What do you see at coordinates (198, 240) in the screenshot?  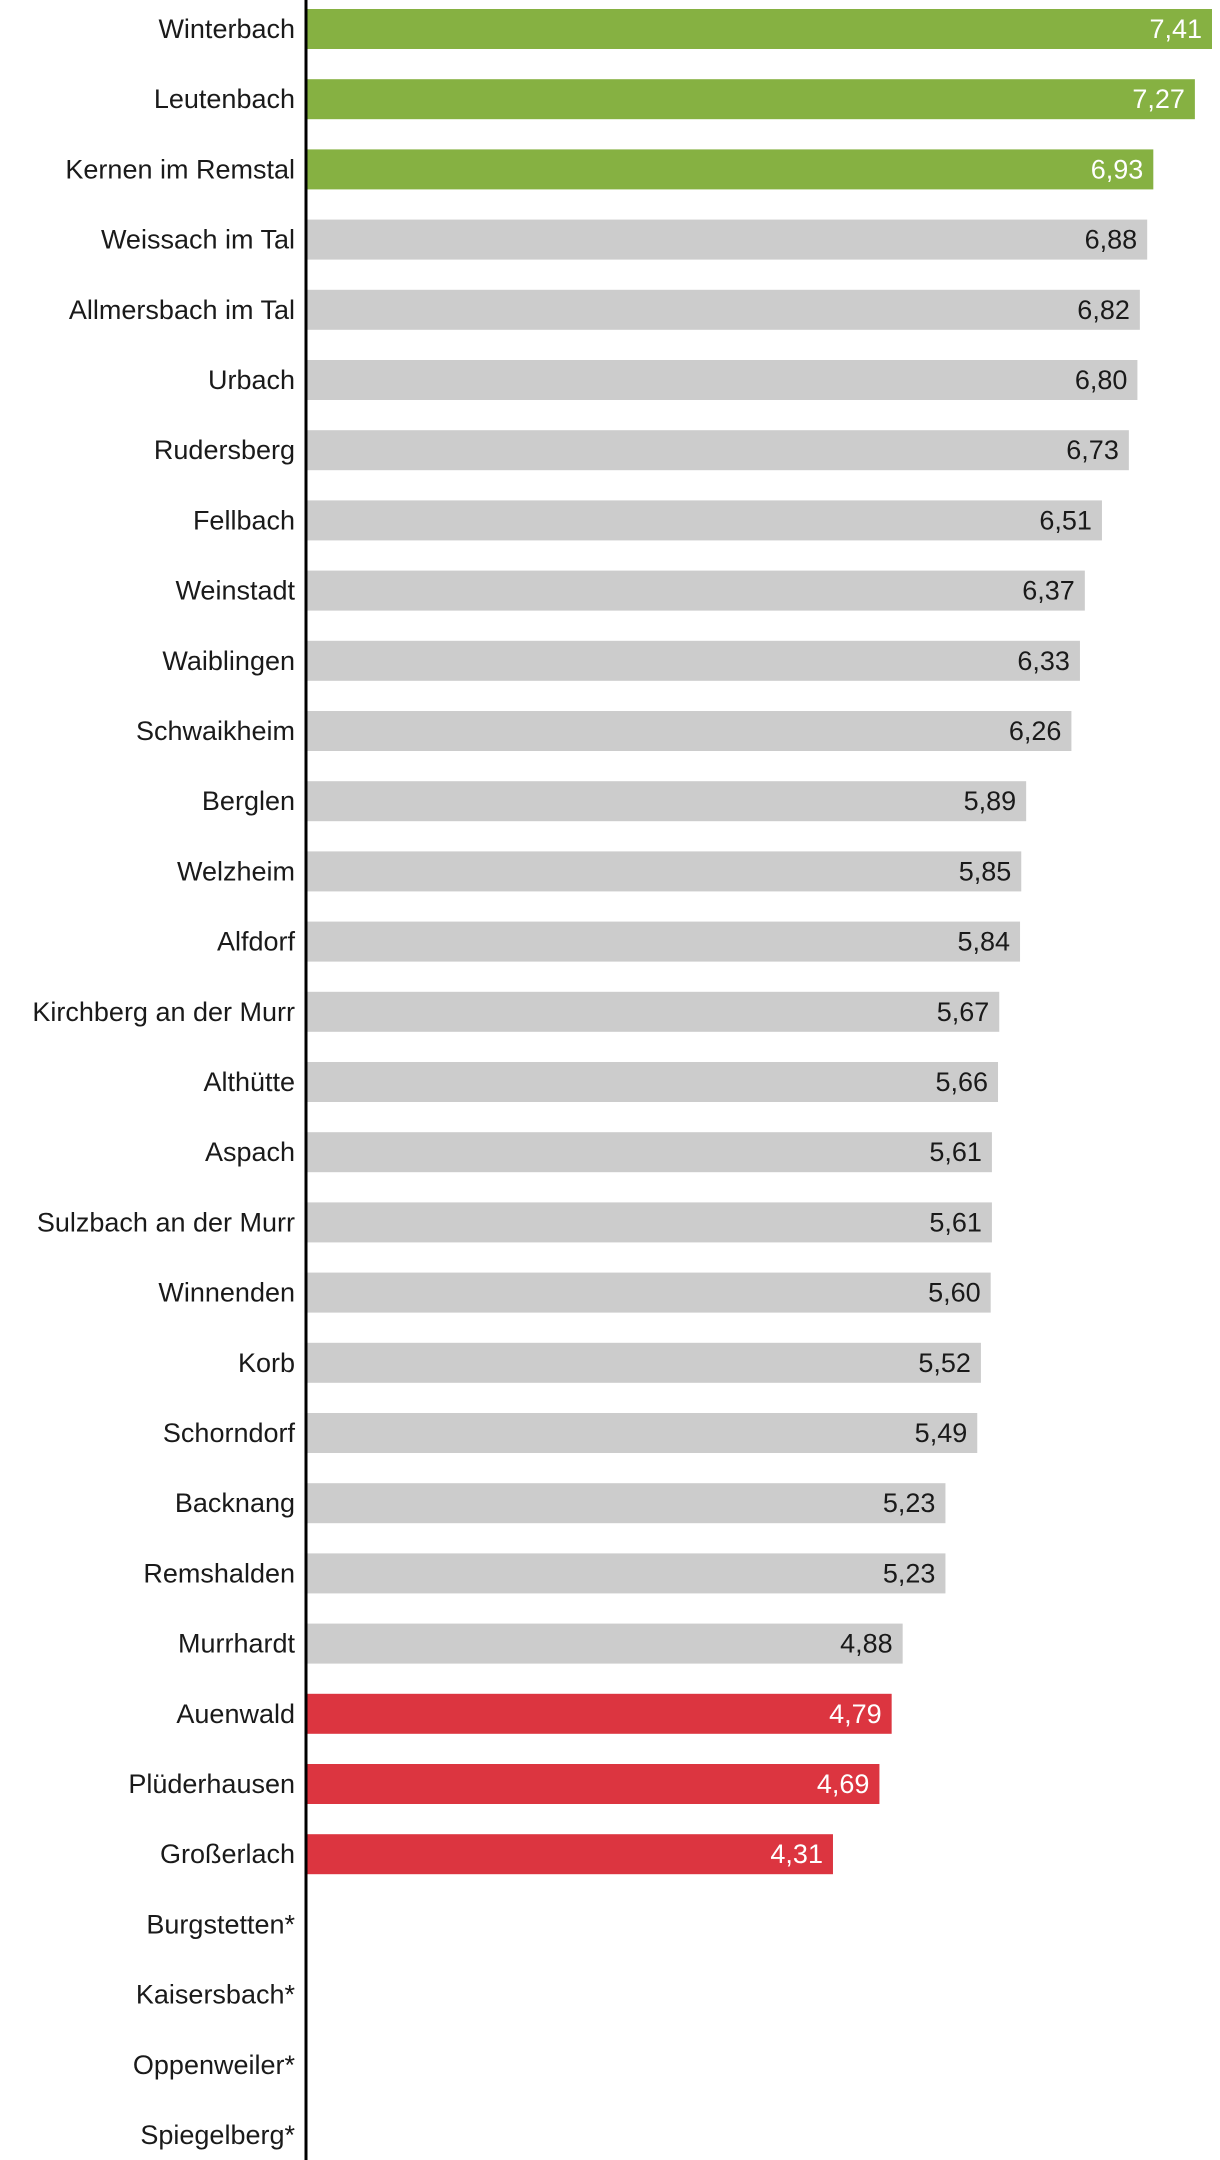 I see `category-label: Weissach im Tal` at bounding box center [198, 240].